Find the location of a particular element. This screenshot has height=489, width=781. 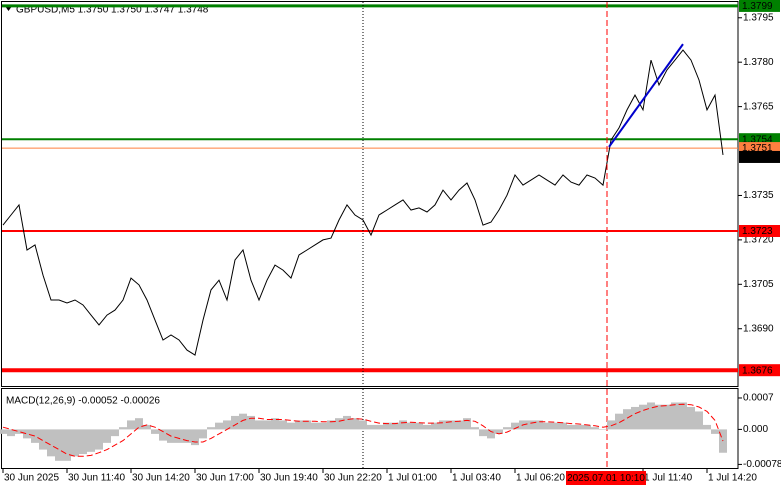

x-tick-label: 1 Jul 14:20 is located at coordinates (732, 478).